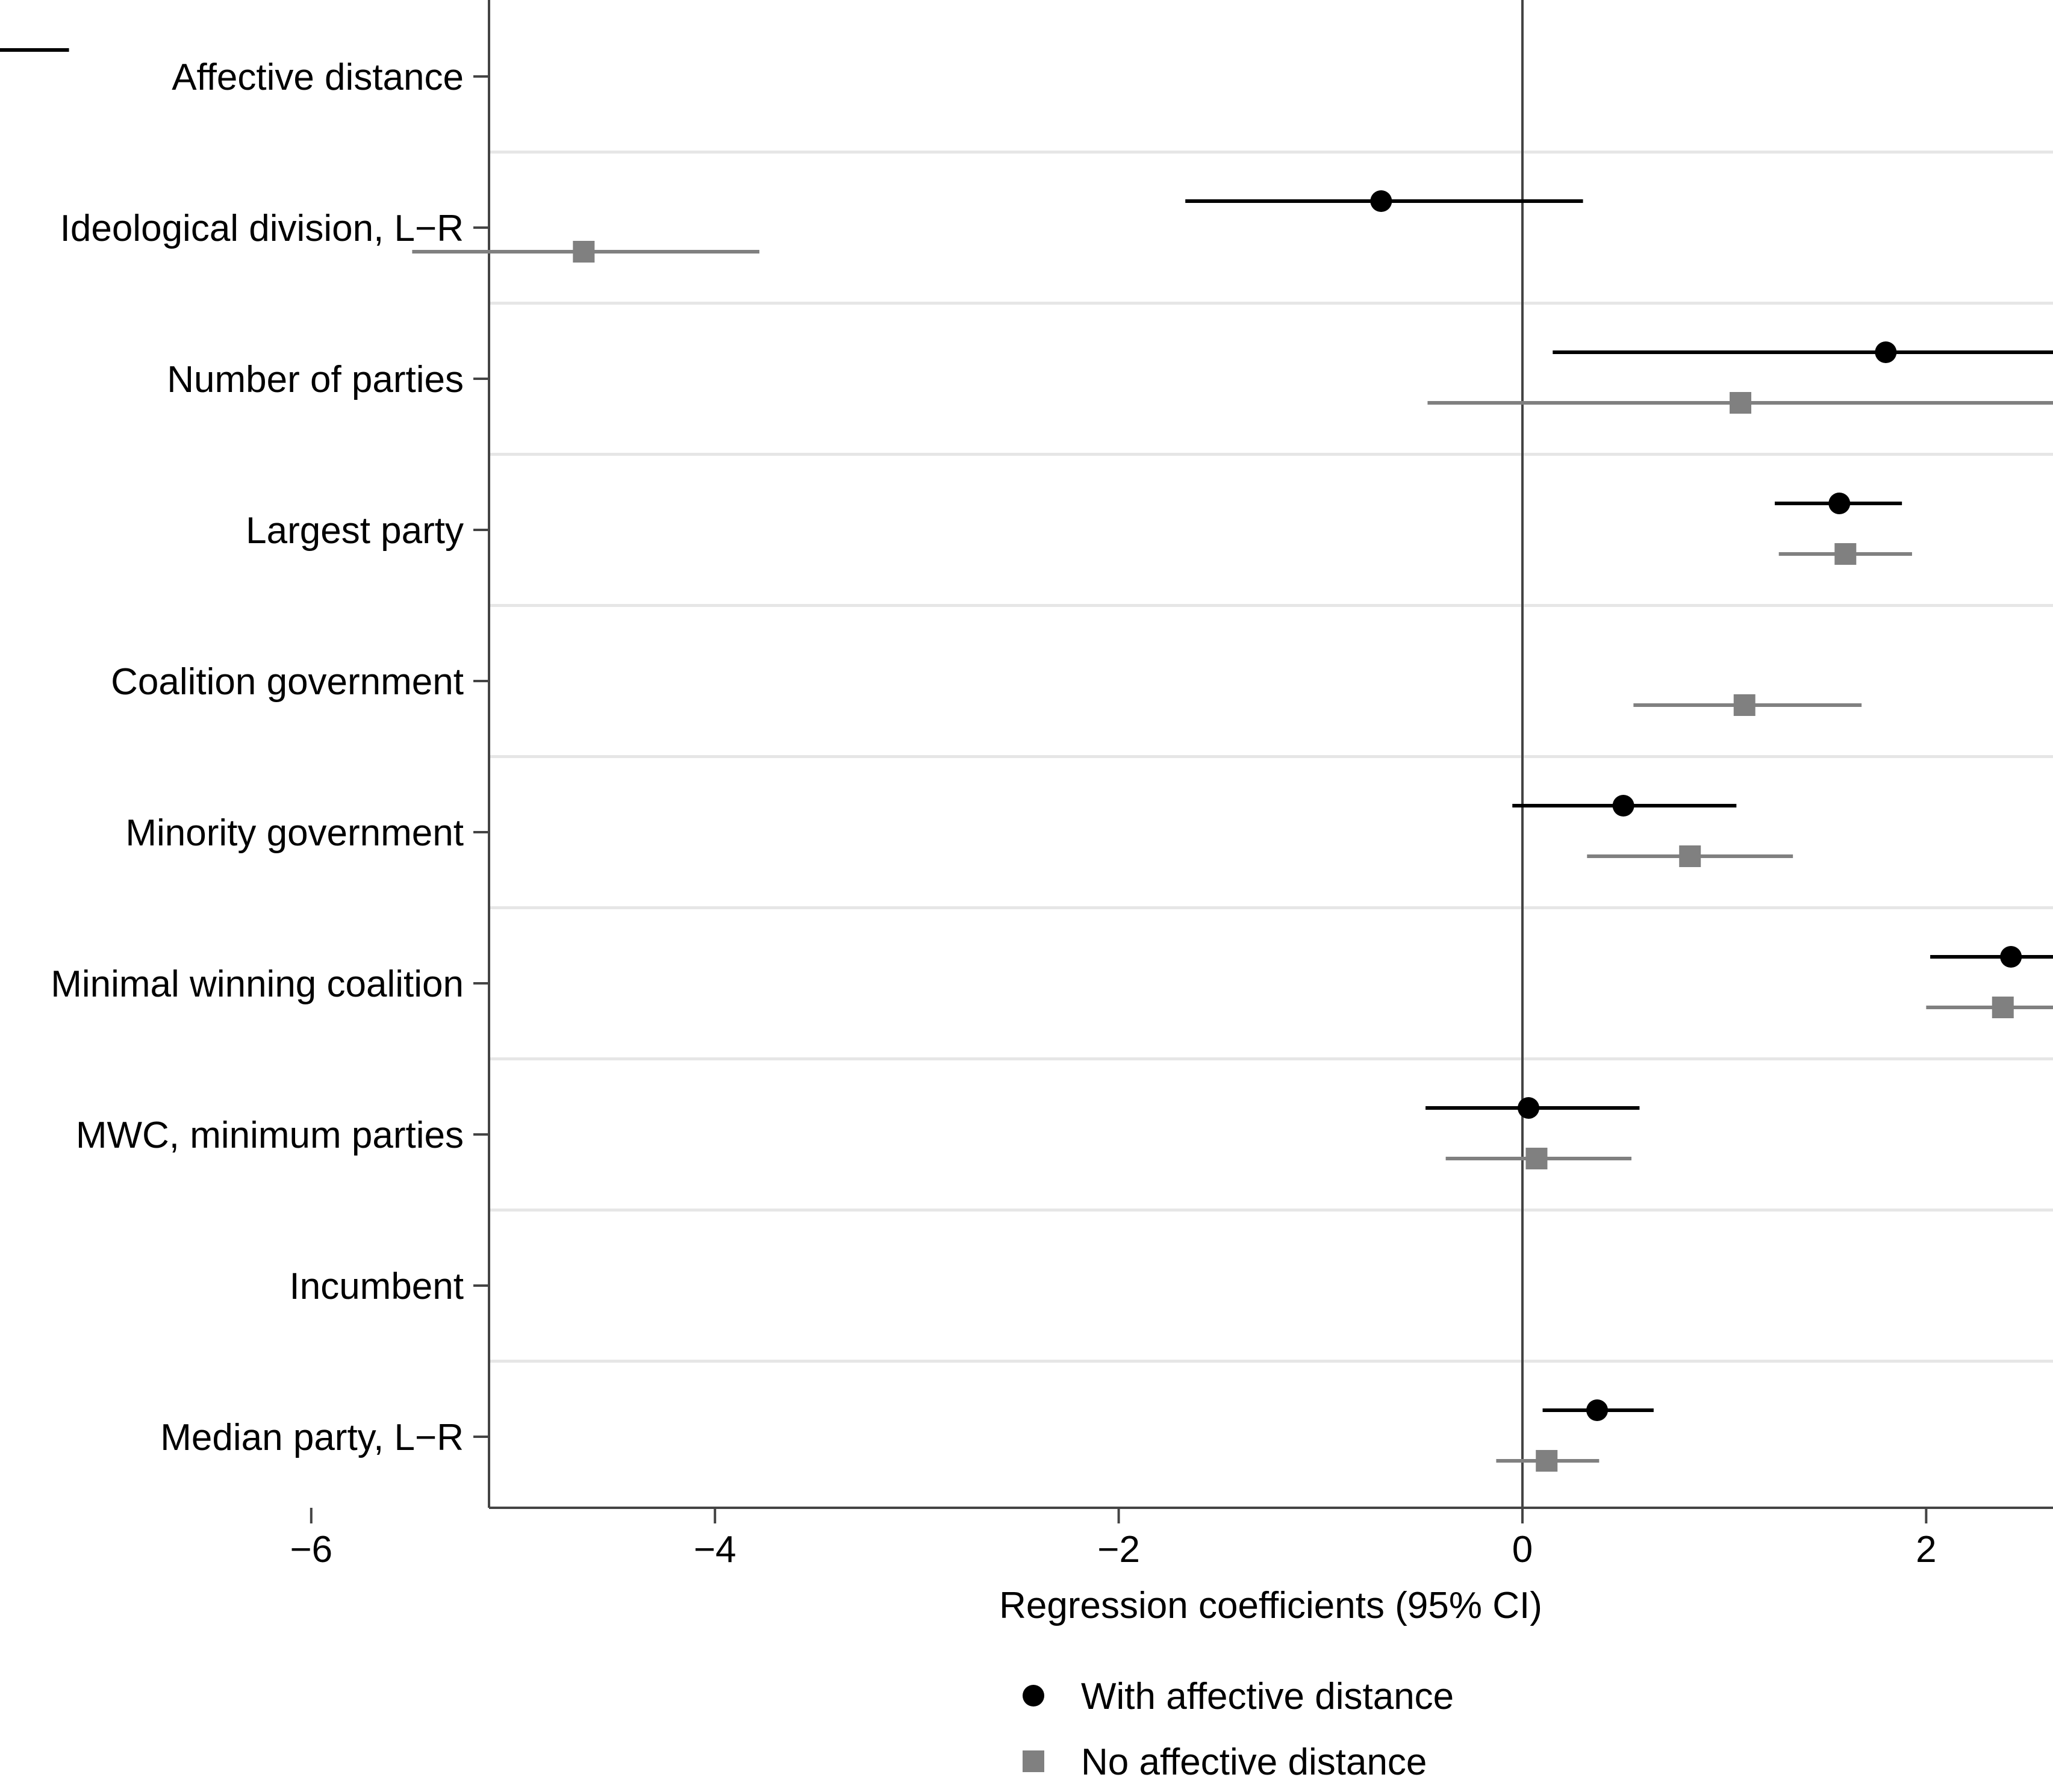  I want to click on x-tick-label: 2, so click(1926, 1549).